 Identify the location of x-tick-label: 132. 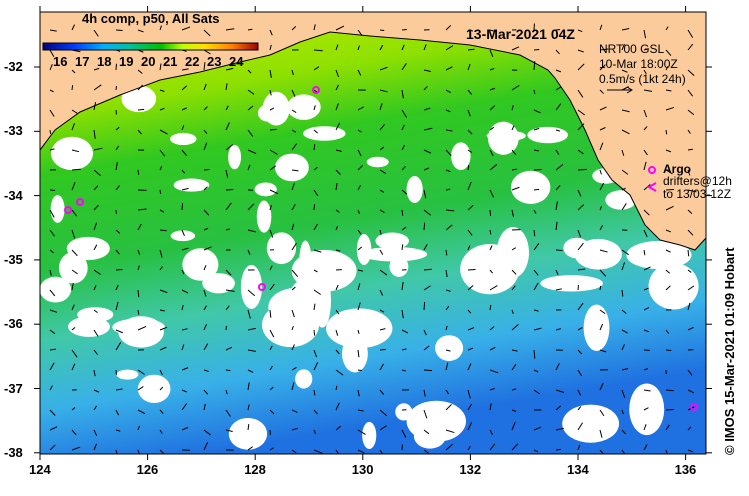
(470, 469).